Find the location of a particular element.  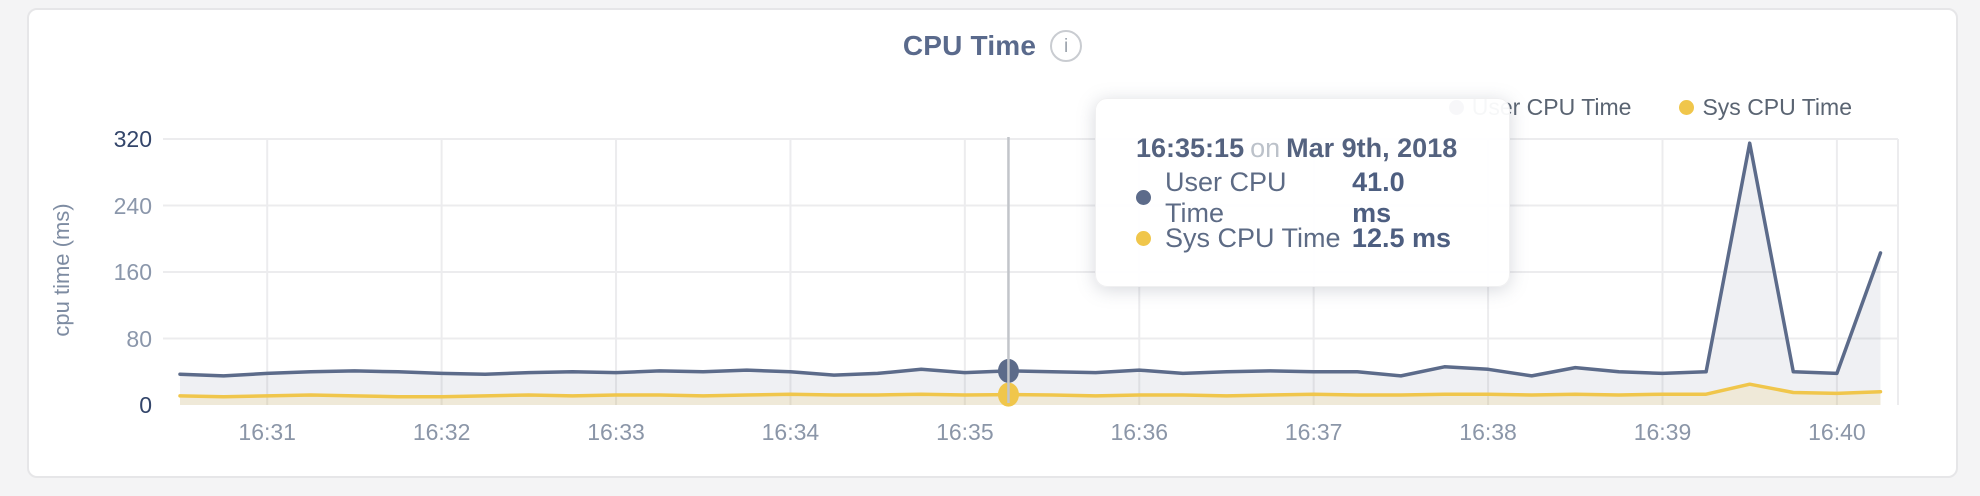

tooltip-series-value: 41.0 ms is located at coordinates (1378, 197).